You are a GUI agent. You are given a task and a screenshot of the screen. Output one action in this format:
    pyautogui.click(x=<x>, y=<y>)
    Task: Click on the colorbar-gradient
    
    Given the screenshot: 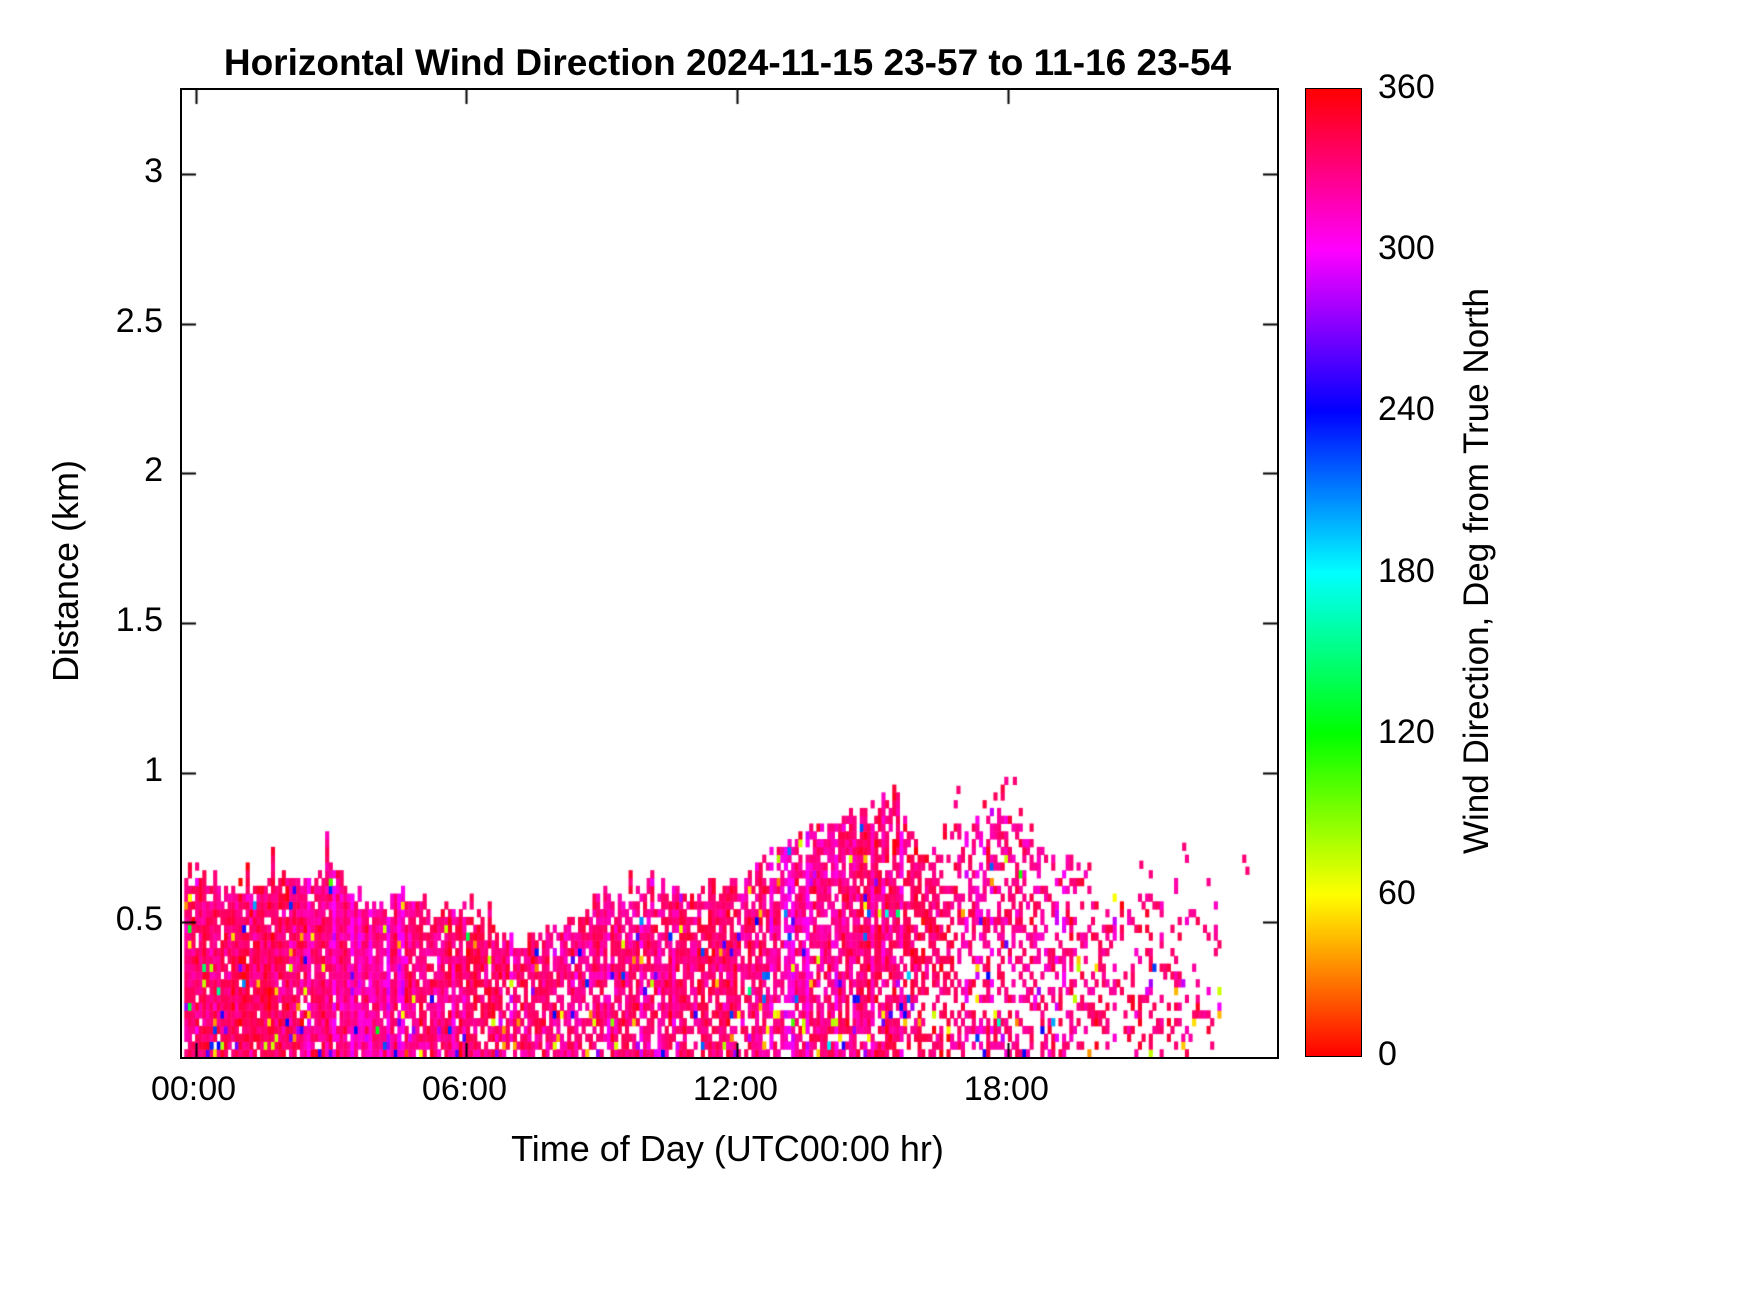 What is the action you would take?
    pyautogui.click(x=1333, y=572)
    